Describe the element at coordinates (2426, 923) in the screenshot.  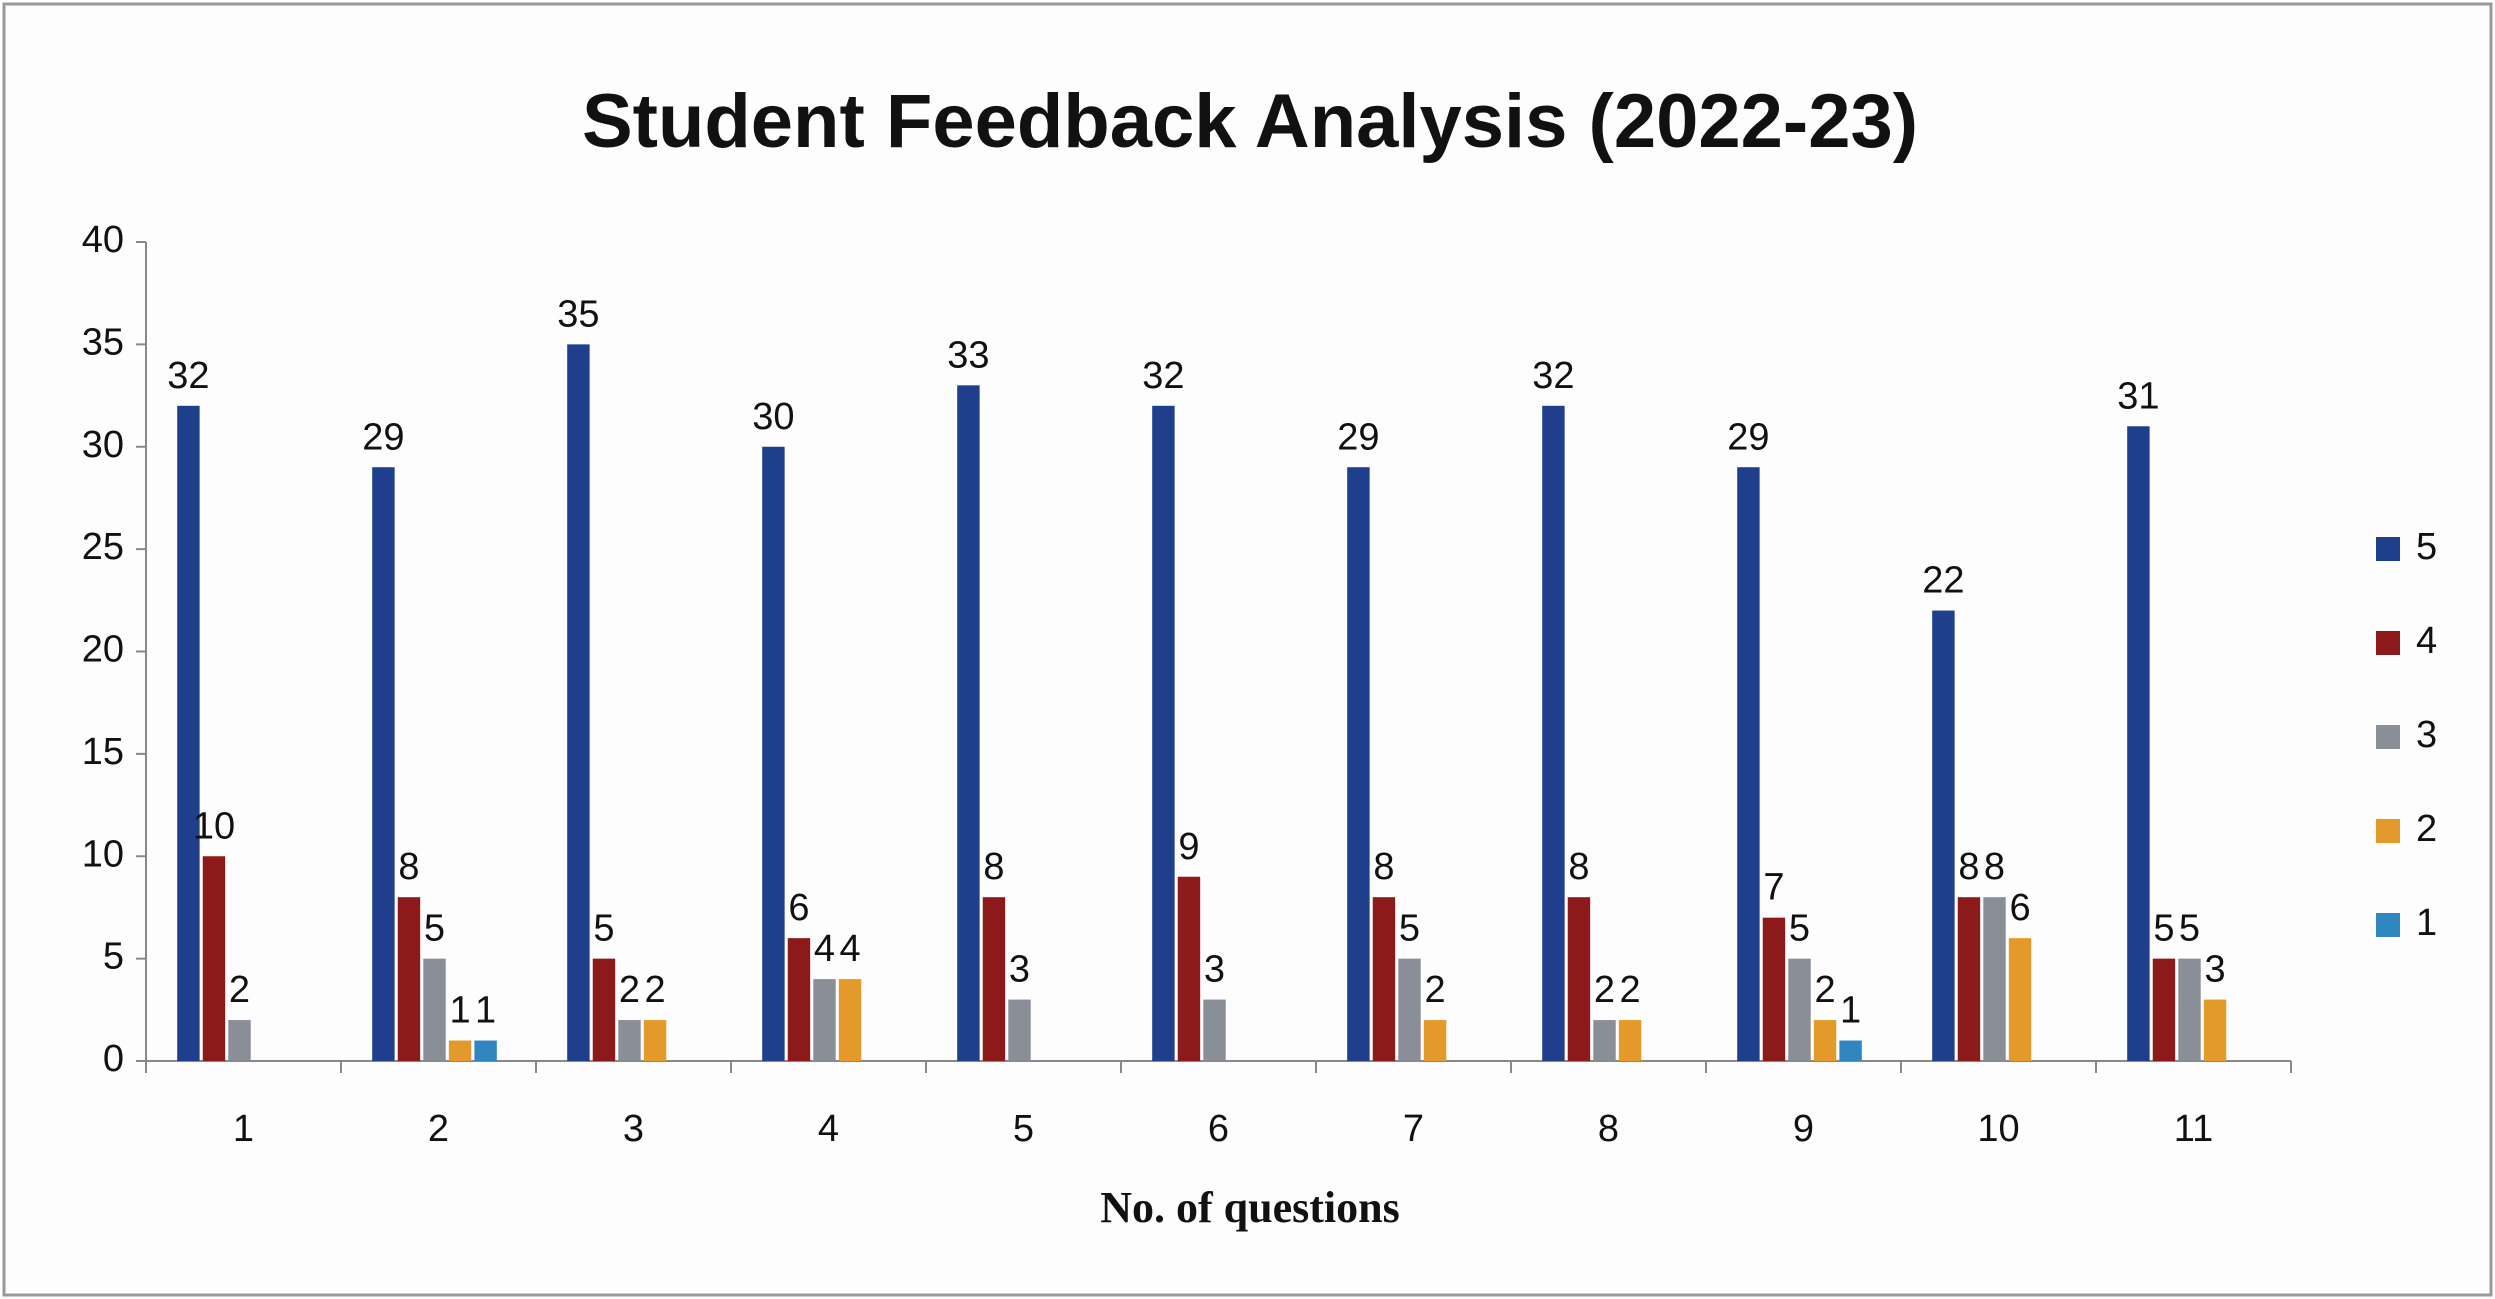
I see `legend-label: 1` at that location.